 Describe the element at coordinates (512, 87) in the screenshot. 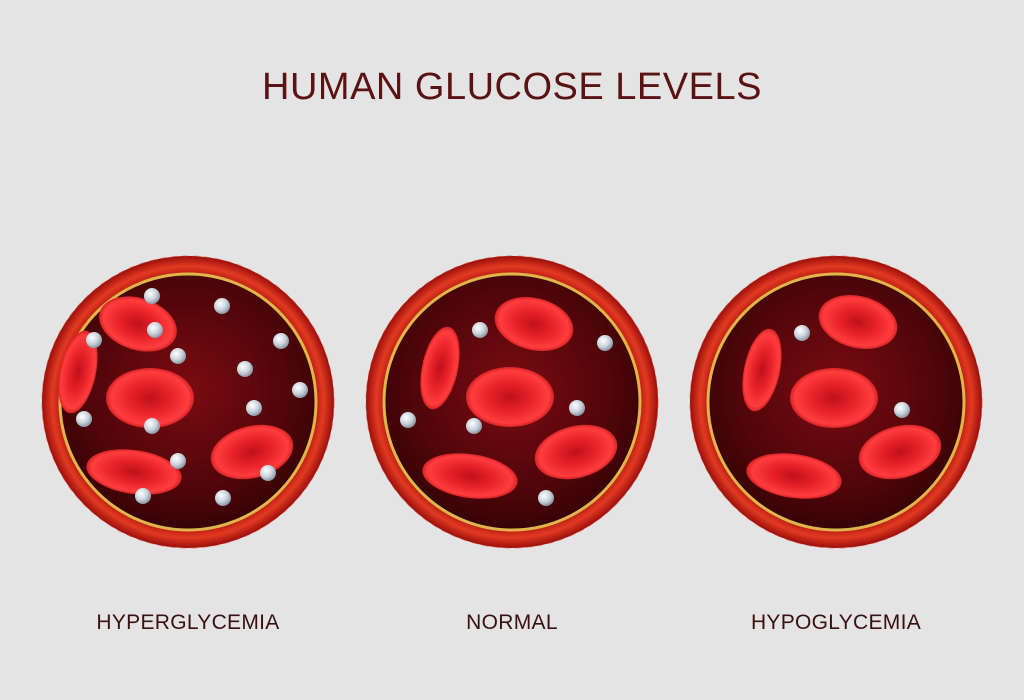

I see `page-title: HUMAN GLUCOSE LEVELS` at that location.